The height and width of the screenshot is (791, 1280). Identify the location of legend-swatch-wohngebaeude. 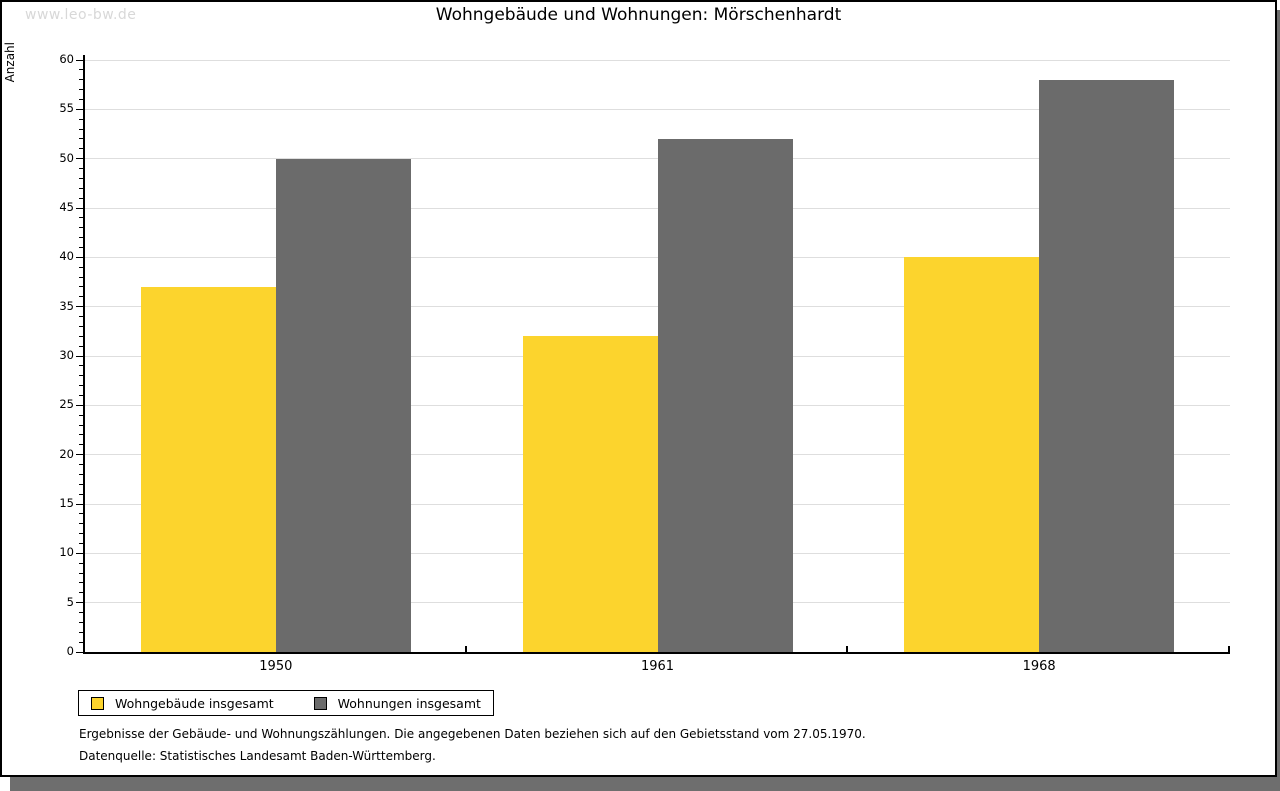
(97, 703).